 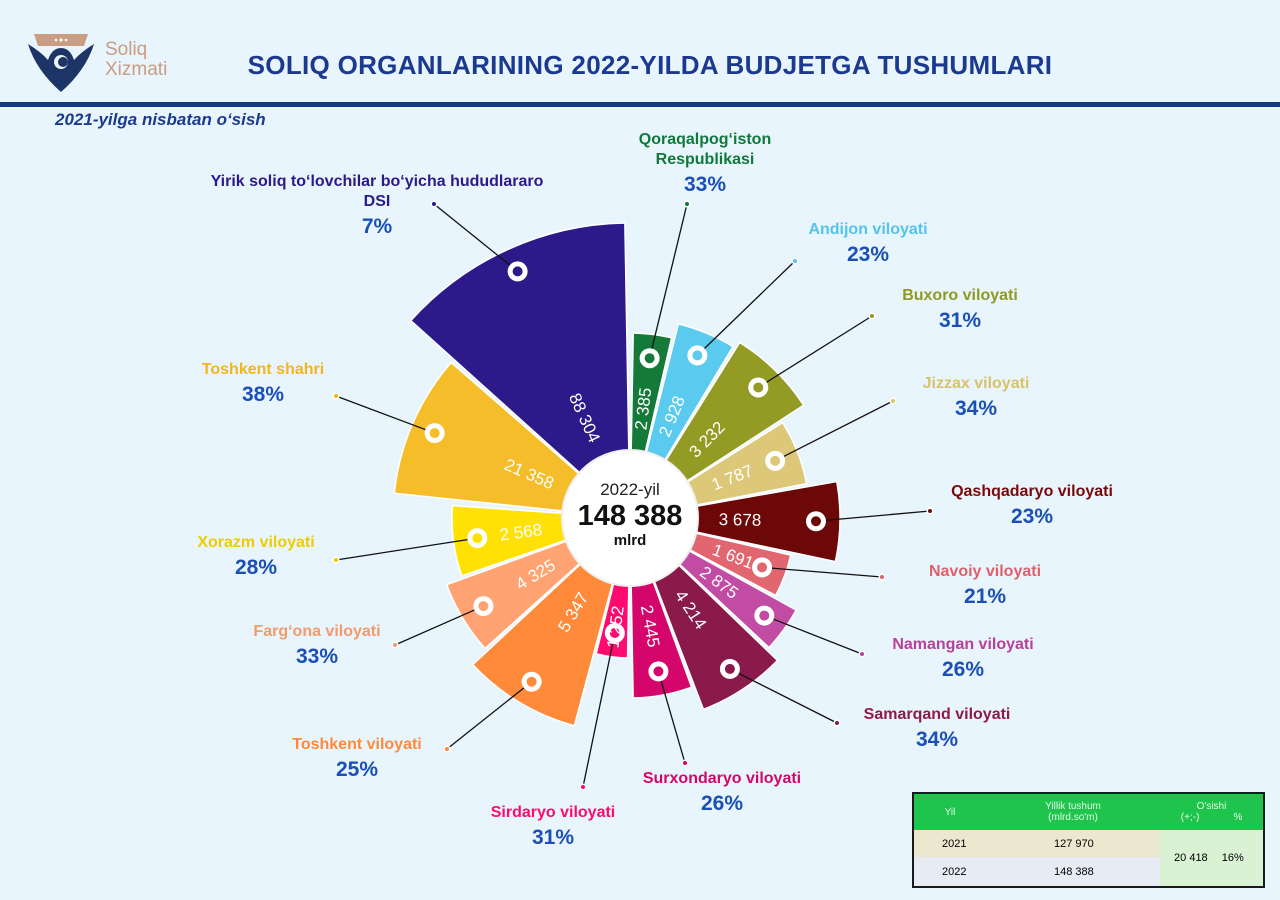 I want to click on region-label: Farg‘ona viloyati 33%, so click(x=317, y=646).